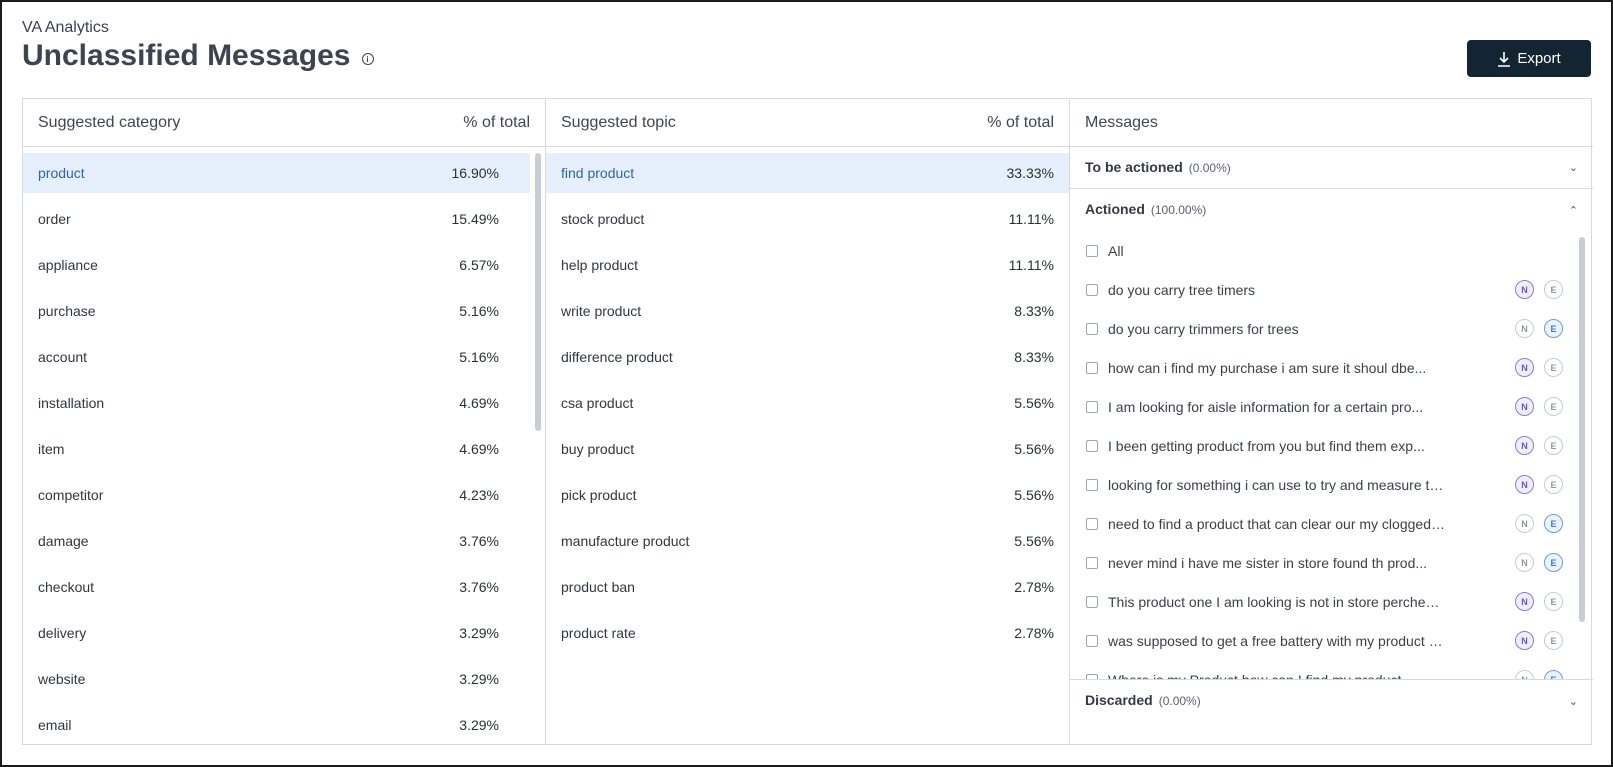  What do you see at coordinates (1573, 210) in the screenshot?
I see `chevron-up-icon: ⌃` at bounding box center [1573, 210].